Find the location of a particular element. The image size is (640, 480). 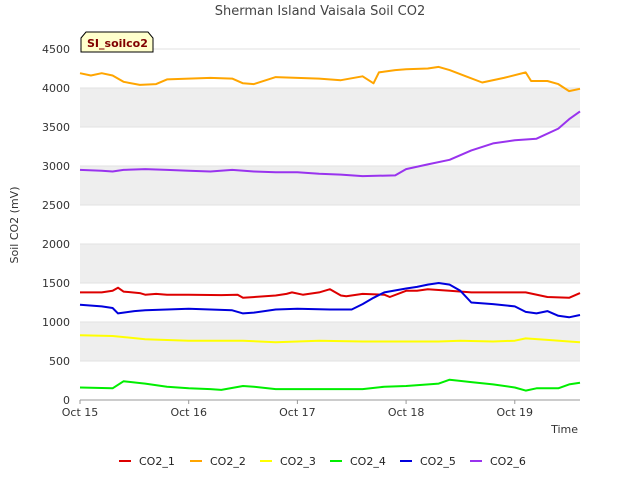

legend-label: CO2_3 is located at coordinates (298, 461).